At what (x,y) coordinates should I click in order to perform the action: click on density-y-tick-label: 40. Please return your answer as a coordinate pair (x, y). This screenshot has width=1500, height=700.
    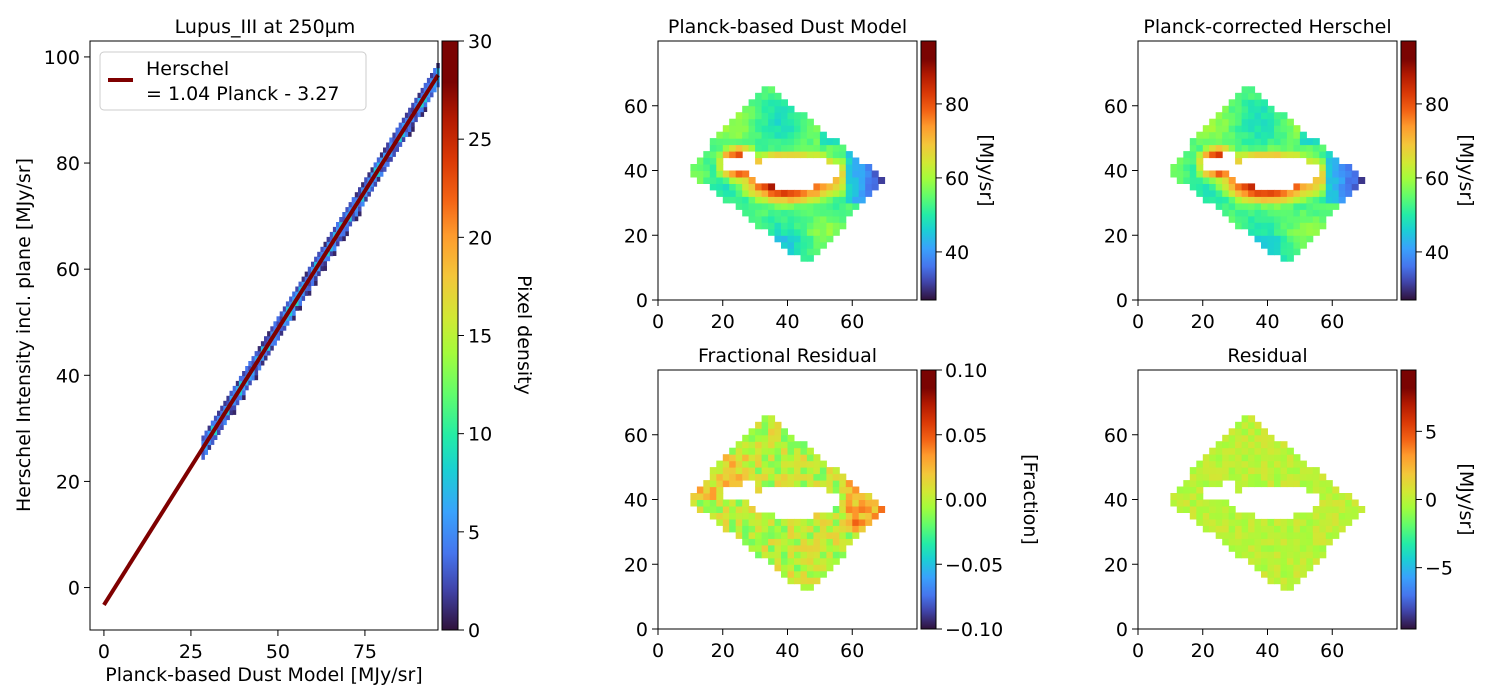
    Looking at the image, I should click on (68, 376).